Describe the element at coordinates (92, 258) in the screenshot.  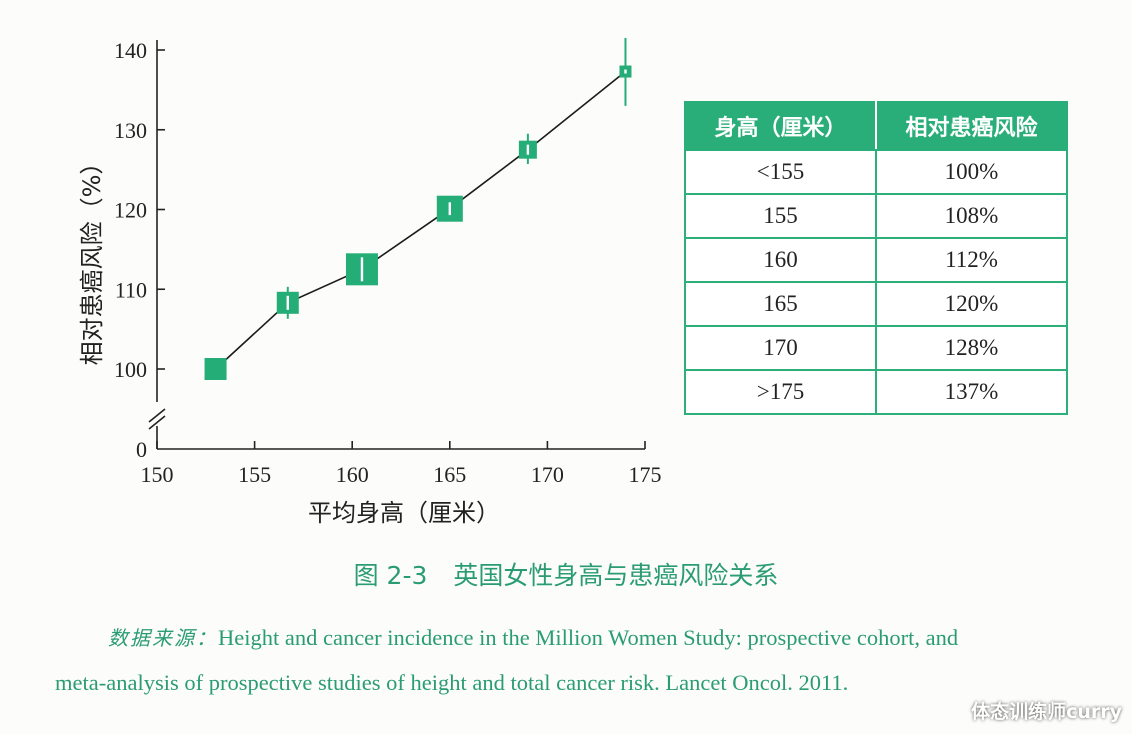
I see `y-axis-title: 相对患癌风险（%）` at that location.